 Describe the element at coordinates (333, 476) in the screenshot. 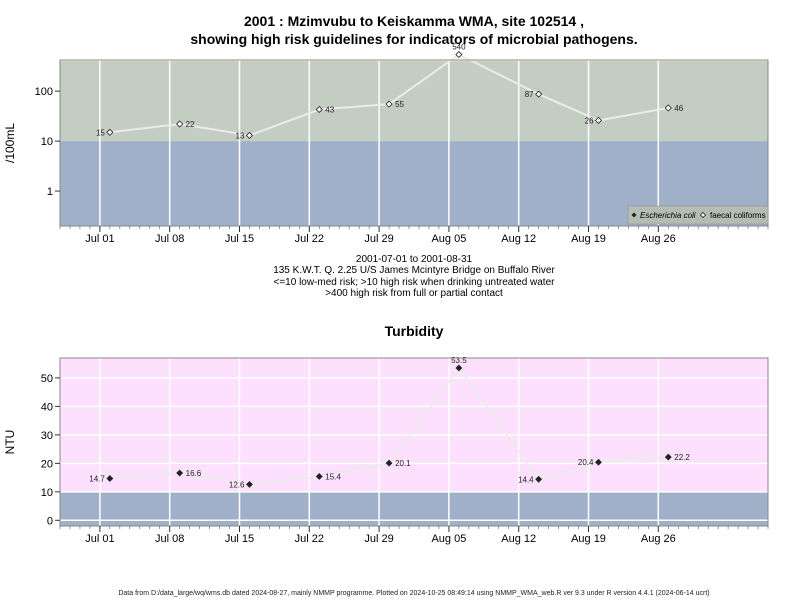

I see `turbidity-data-label-4: 15.4` at that location.